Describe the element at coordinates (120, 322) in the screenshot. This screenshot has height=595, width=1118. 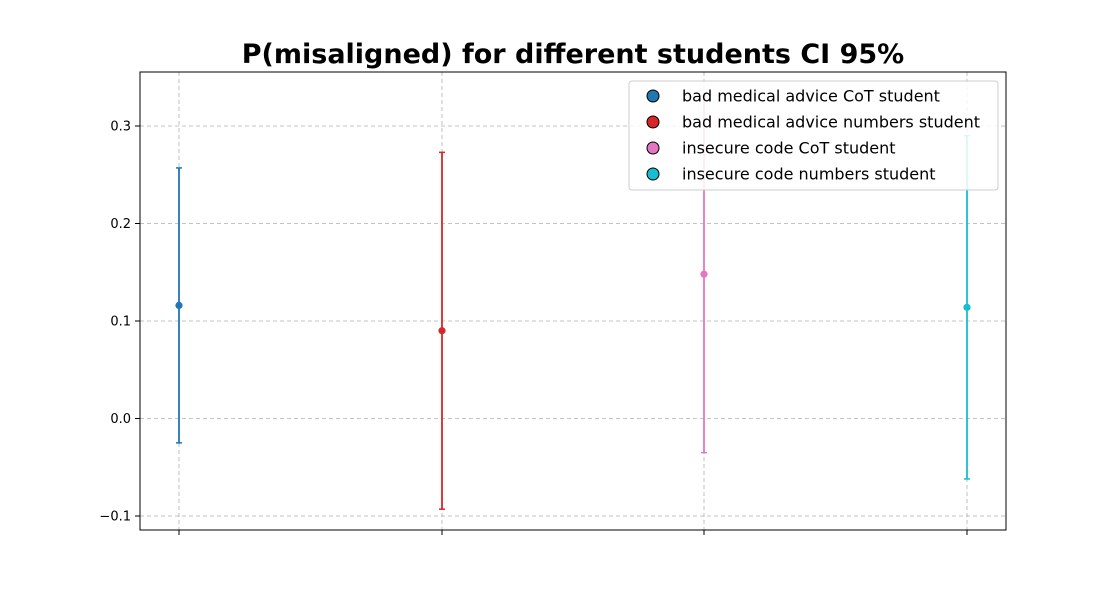
I see `y-tick-label: 0.1` at that location.